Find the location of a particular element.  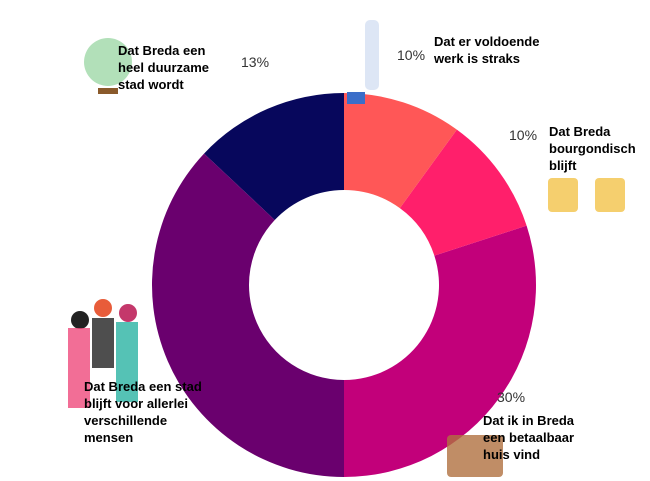

value-label: 30% is located at coordinates (511, 397).